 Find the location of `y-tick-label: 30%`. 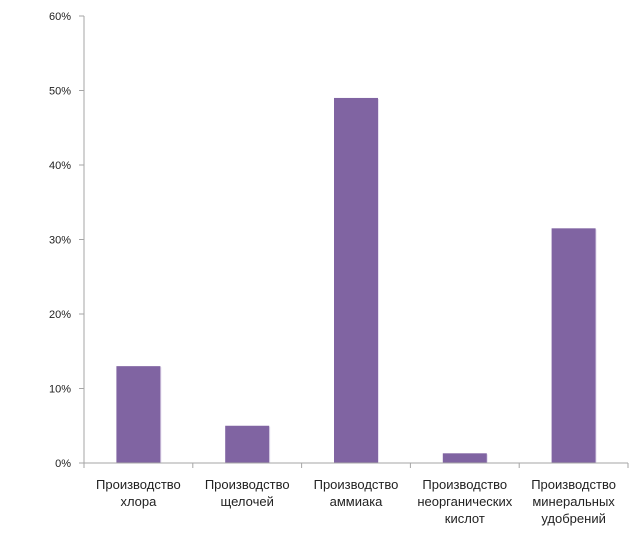

y-tick-label: 30% is located at coordinates (60, 241).